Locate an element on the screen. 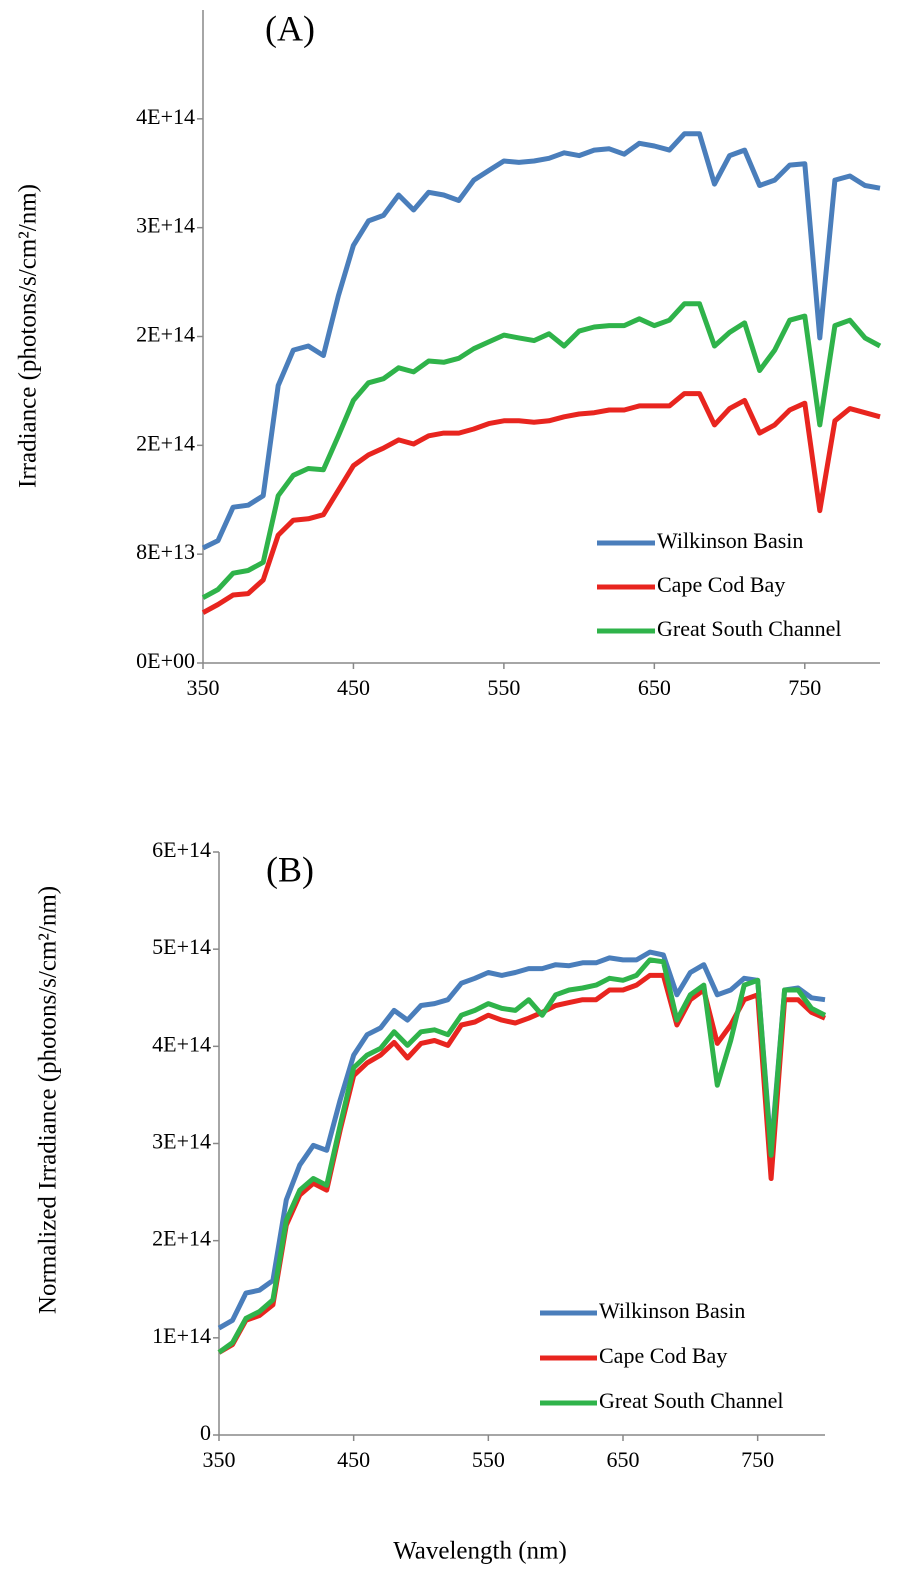 Image resolution: width=898 pixels, height=1588 pixels. y-axis-label: Irradiance (photons/s/cm²/nm) is located at coordinates (28, 336).